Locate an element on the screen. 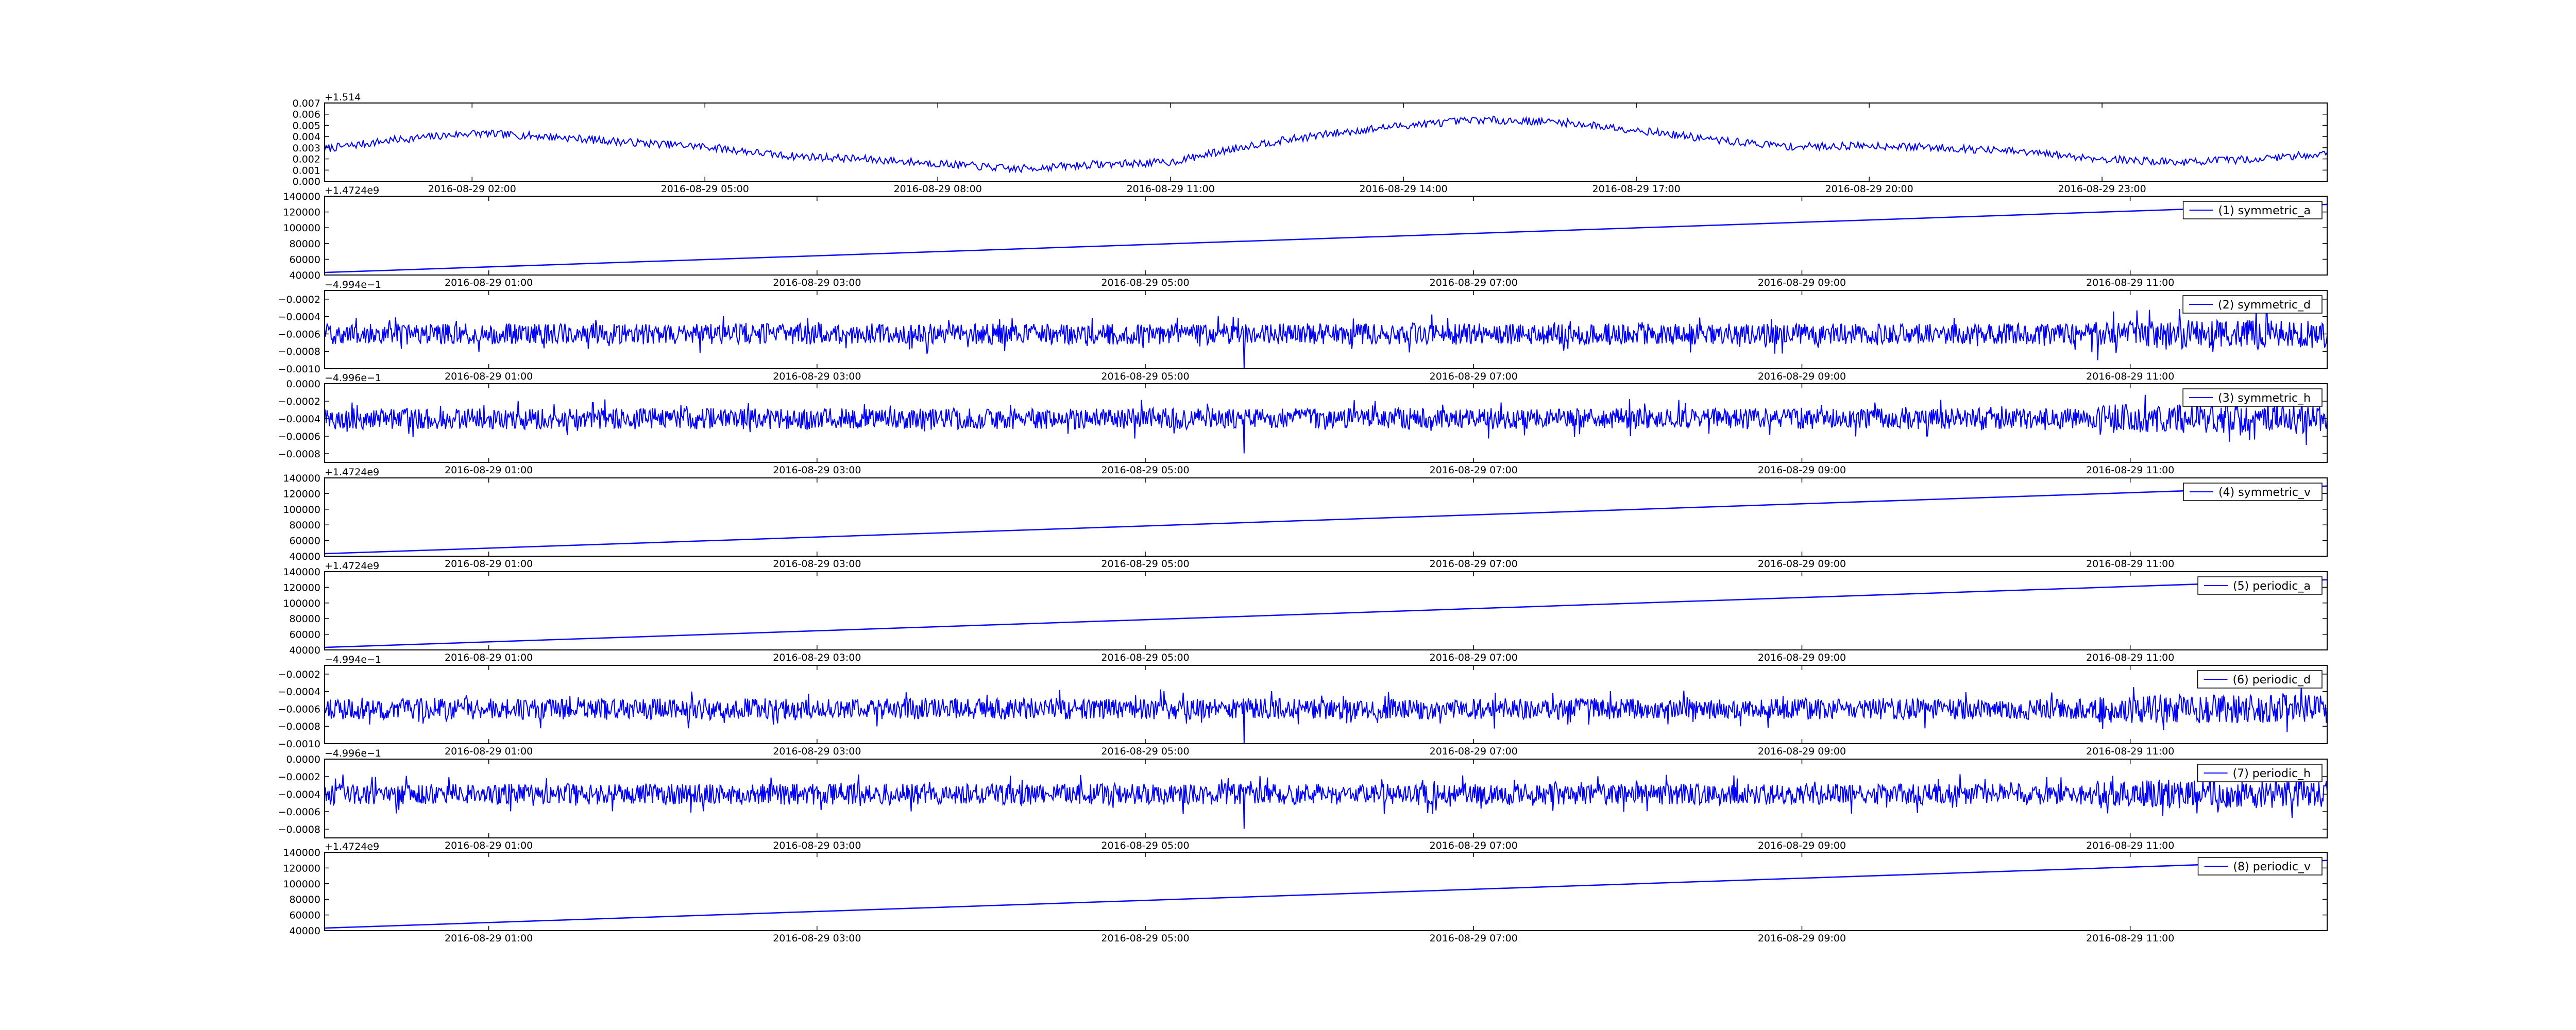 Image resolution: width=2576 pixels, height=1030 pixels. y-tick-label: 0.003 is located at coordinates (306, 149).